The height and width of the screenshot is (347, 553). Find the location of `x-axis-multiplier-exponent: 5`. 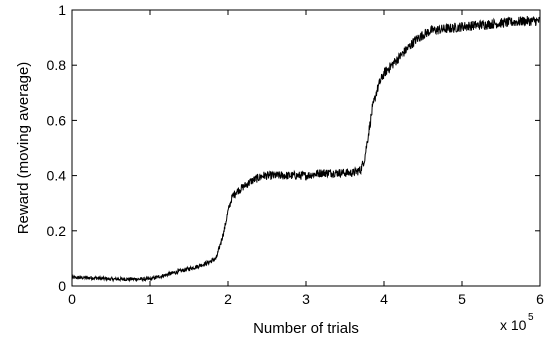

x-axis-multiplier-exponent: 5 is located at coordinates (531, 317).